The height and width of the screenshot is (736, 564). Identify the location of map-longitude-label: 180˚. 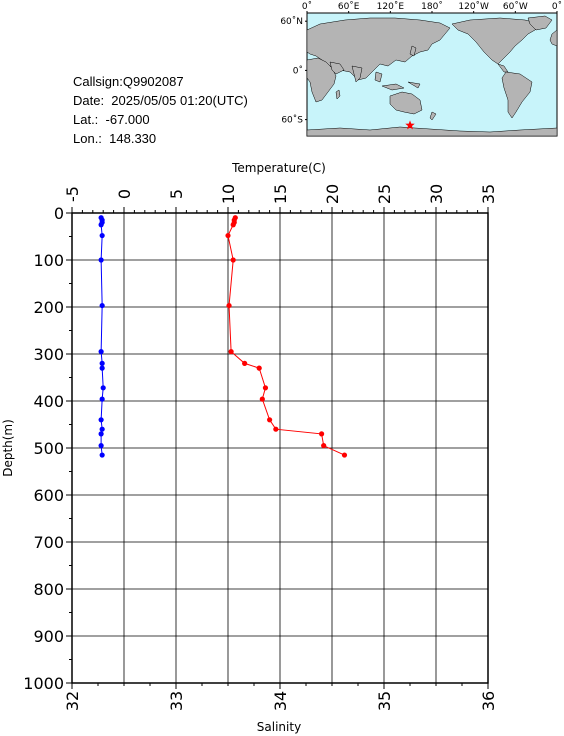
(432, 6).